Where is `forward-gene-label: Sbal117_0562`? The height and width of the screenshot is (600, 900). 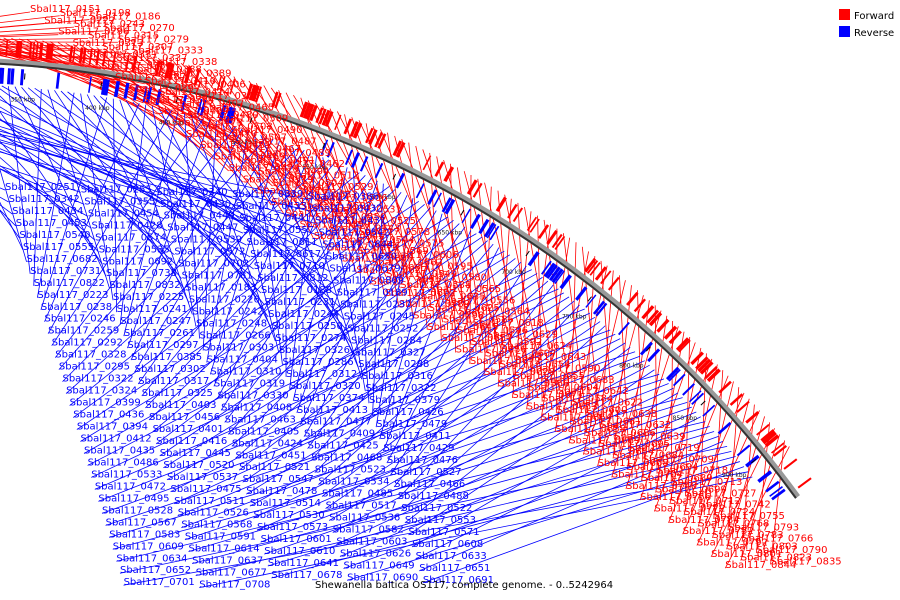 forward-gene-label: Sbal117_0562 is located at coordinates (407, 263).